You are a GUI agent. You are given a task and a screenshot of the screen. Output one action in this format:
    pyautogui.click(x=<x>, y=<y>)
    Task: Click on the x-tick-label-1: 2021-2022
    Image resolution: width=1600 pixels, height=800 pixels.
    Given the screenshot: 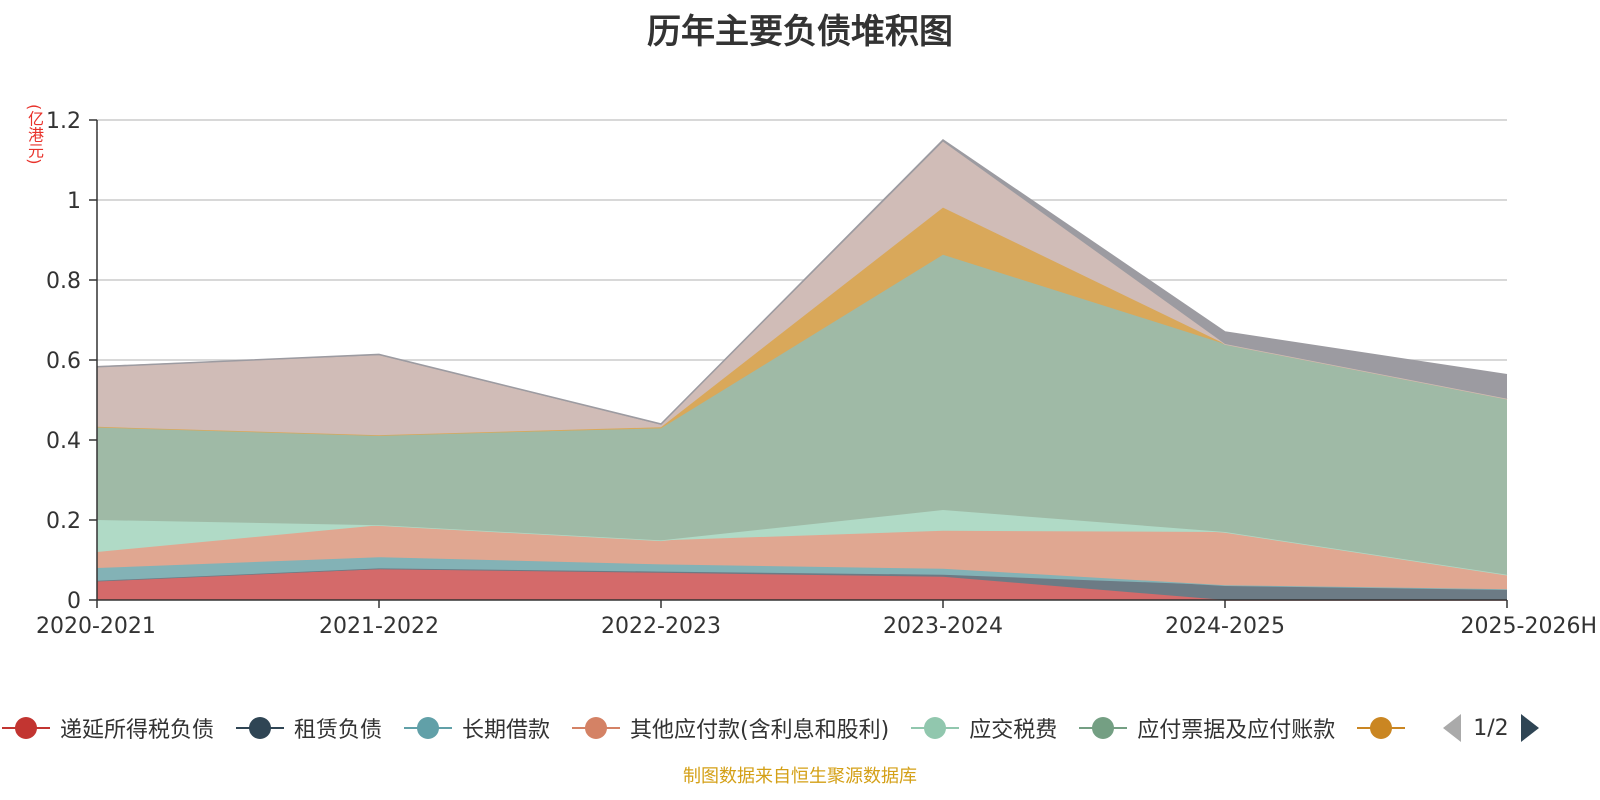 What is the action you would take?
    pyautogui.click(x=379, y=626)
    